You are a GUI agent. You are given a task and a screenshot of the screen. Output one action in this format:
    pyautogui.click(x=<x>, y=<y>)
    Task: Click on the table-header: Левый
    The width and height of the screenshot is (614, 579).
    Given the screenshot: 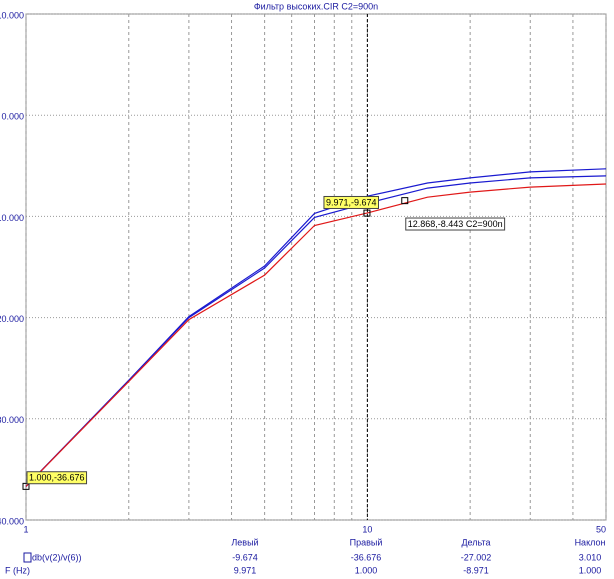 What is the action you would take?
    pyautogui.click(x=244, y=542)
    